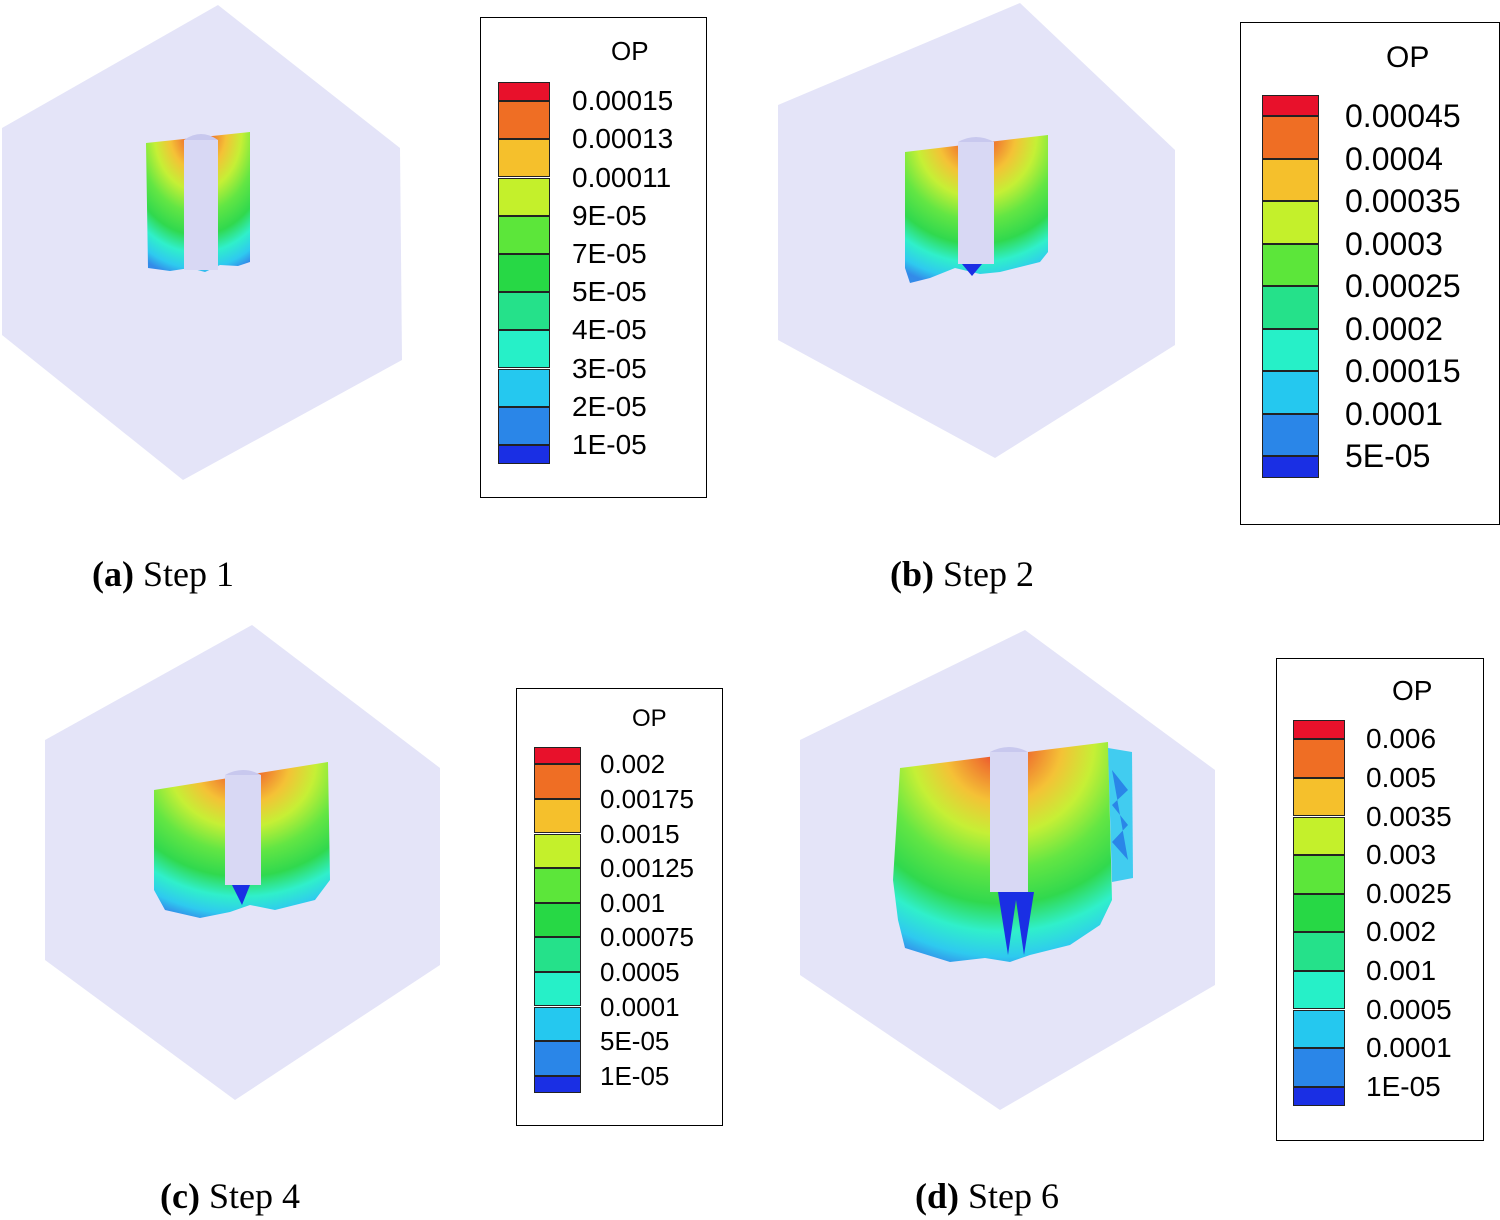 The image size is (1500, 1220). What do you see at coordinates (1401, 739) in the screenshot?
I see `legend-label: 0.006` at bounding box center [1401, 739].